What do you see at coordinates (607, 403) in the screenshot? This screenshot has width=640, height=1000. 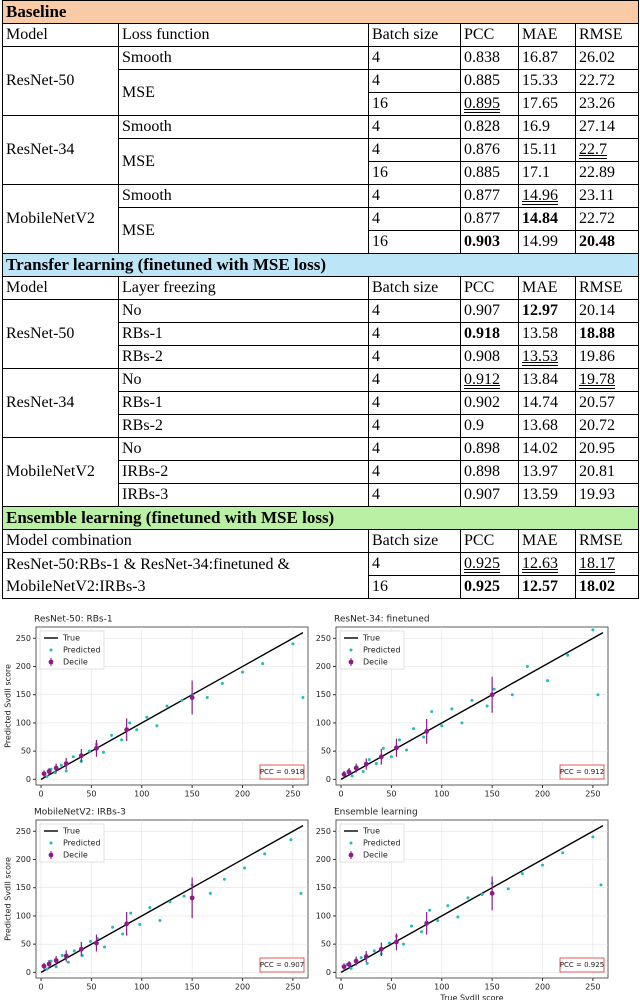 I see `table-cell: 20.57` at bounding box center [607, 403].